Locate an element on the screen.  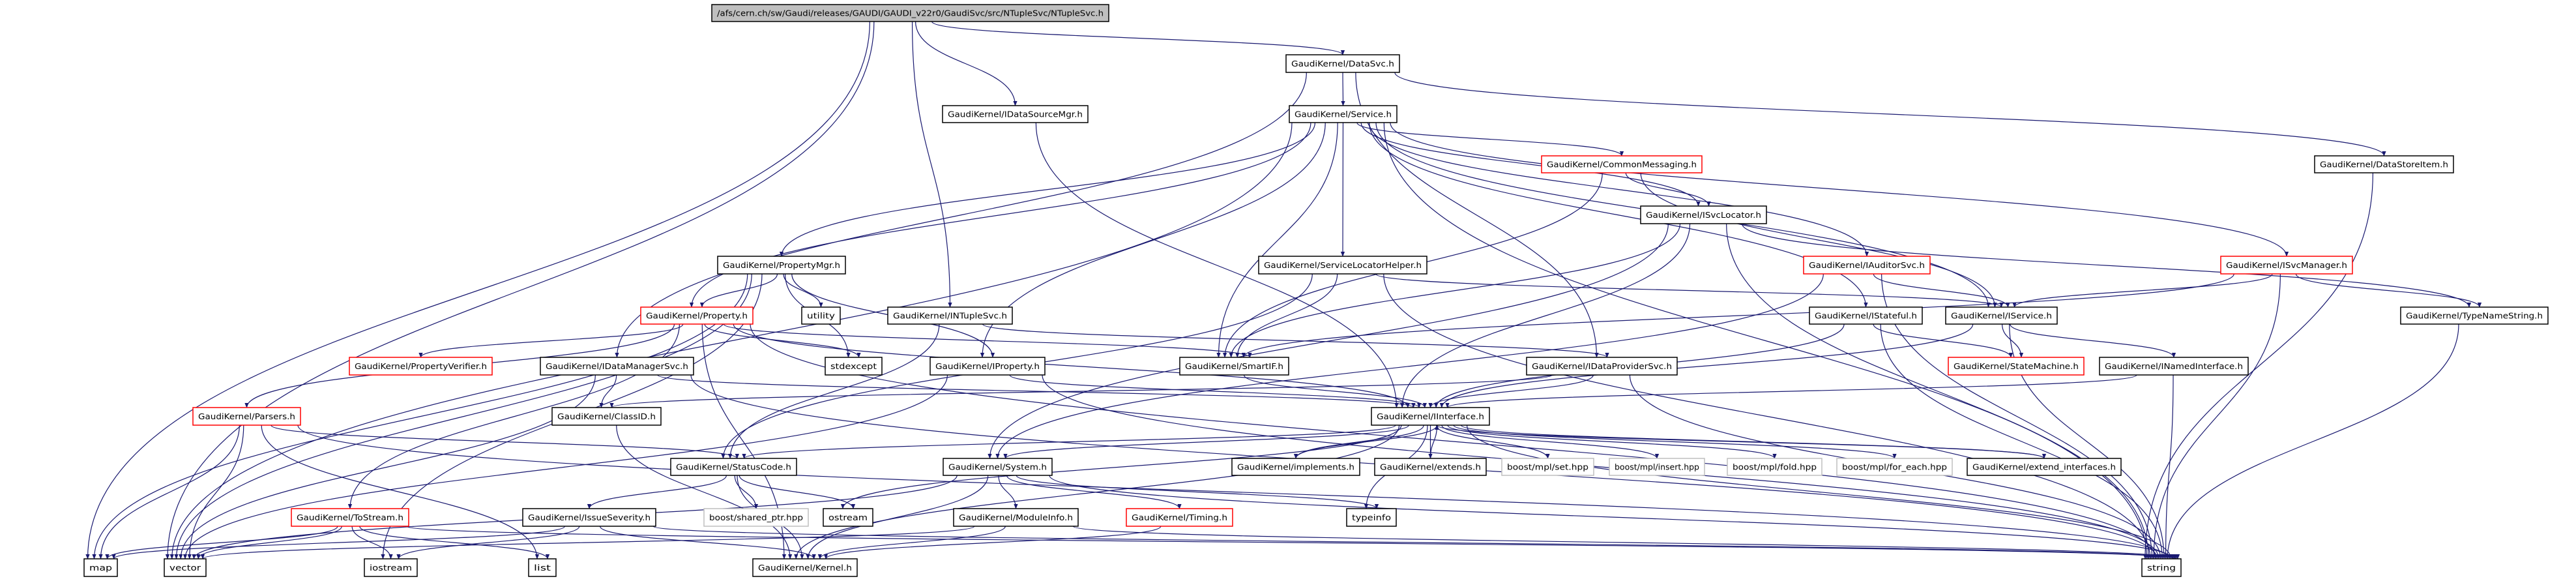
node-Parsers: GaudiKernel/Parsers.h is located at coordinates (246, 416).